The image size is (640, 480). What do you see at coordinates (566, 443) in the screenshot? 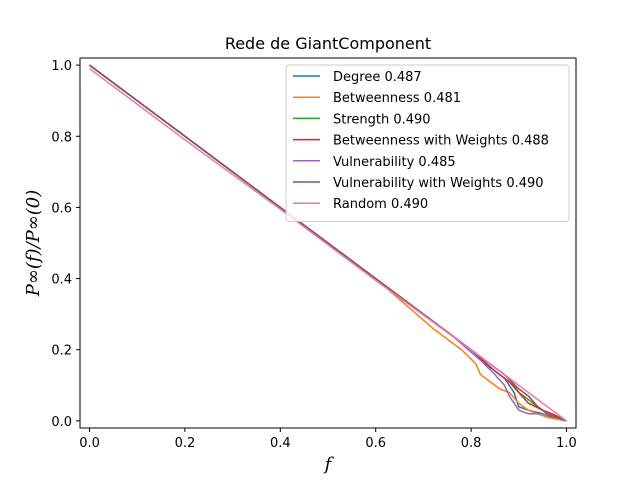
I see `x-tick-label: 1.0` at bounding box center [566, 443].